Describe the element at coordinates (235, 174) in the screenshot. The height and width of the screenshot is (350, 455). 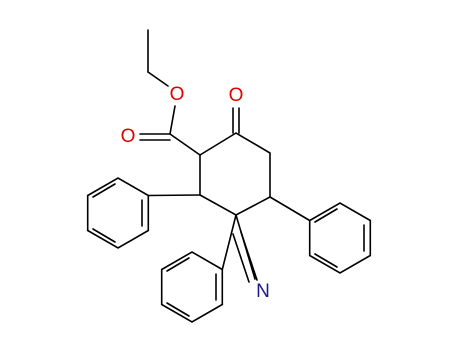
I see `ring` at that location.